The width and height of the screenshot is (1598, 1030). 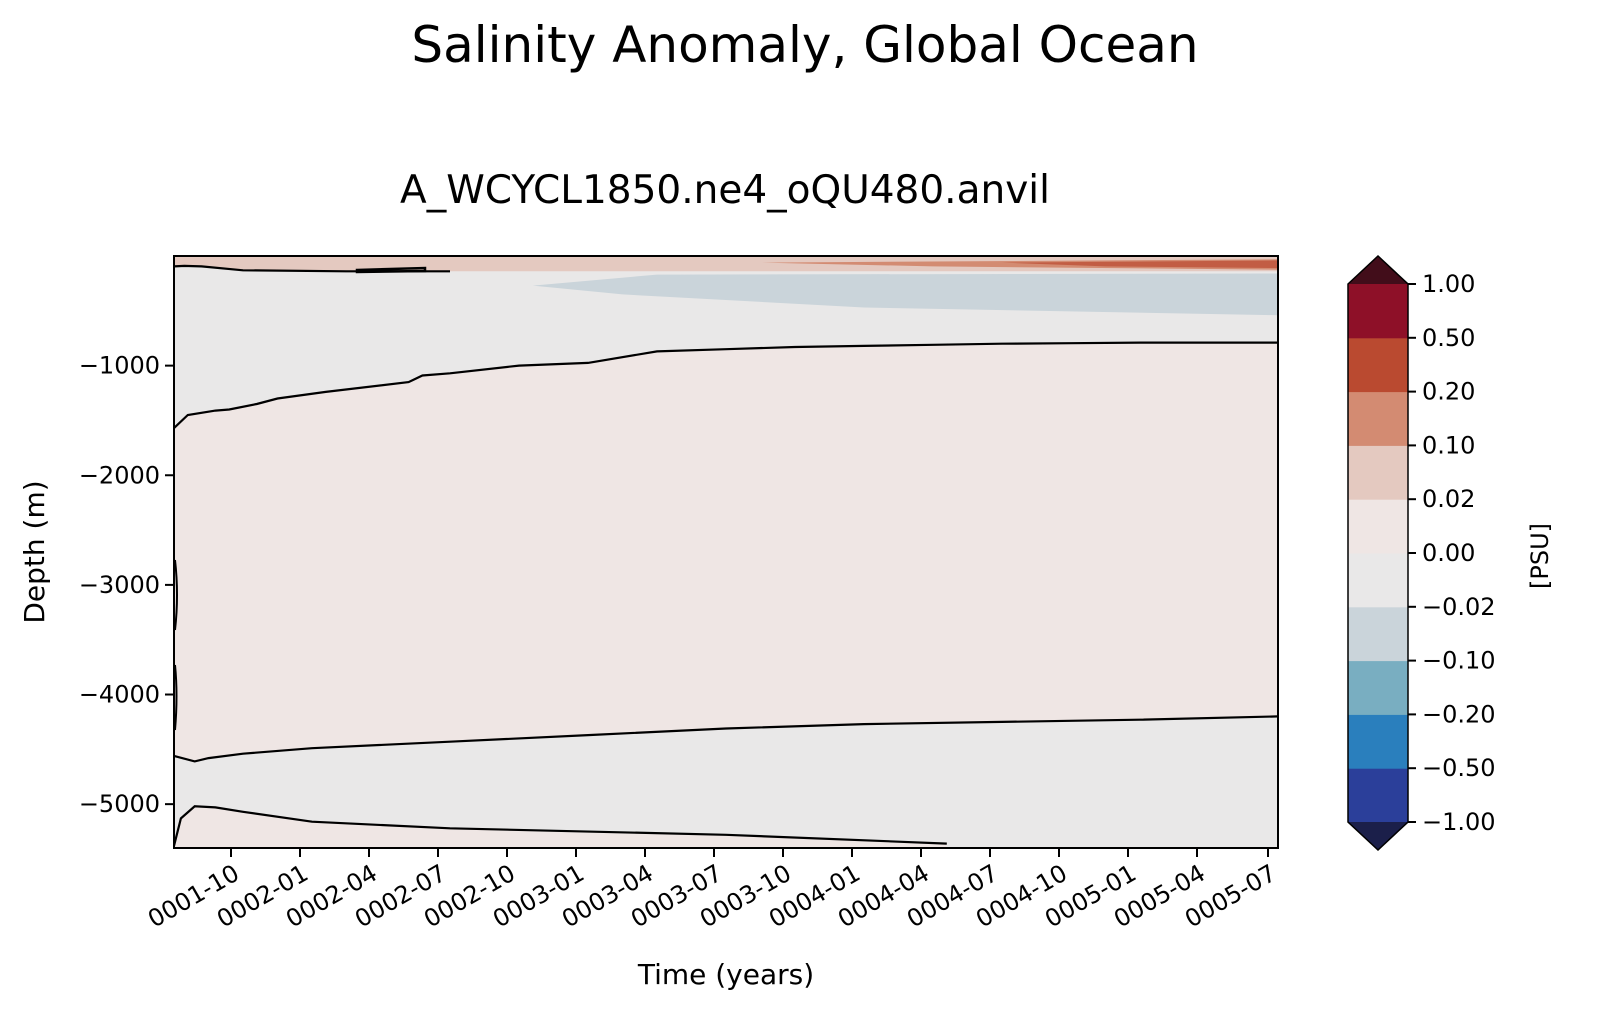 What do you see at coordinates (119, 695) in the screenshot?
I see `y-tick-label: −4000` at bounding box center [119, 695].